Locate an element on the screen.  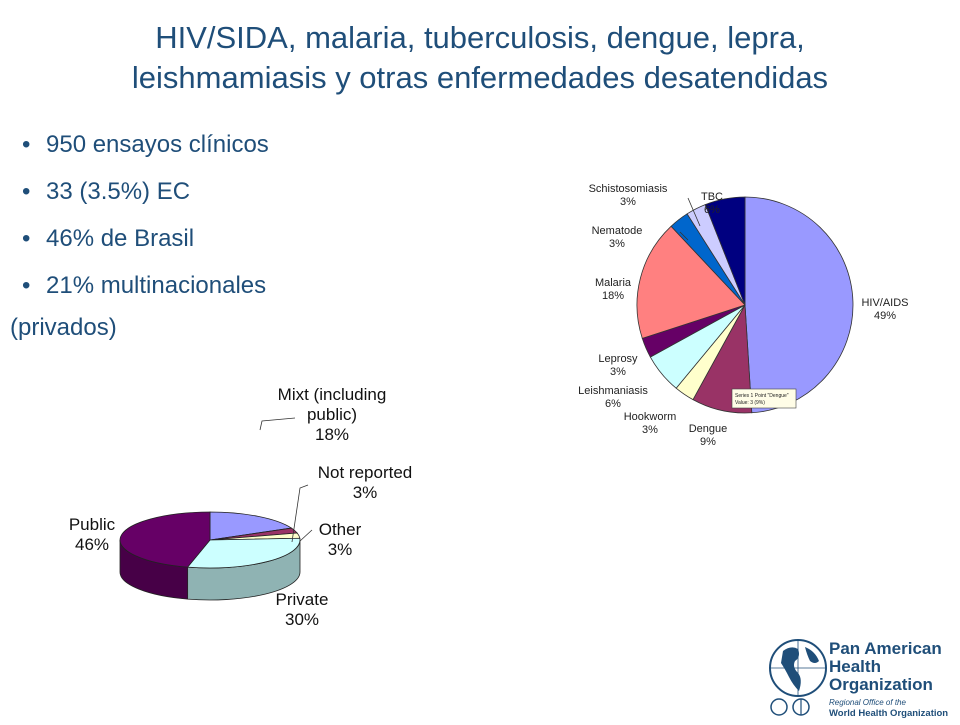
slice-pct-tbc: 6% is located at coordinates (712, 210).